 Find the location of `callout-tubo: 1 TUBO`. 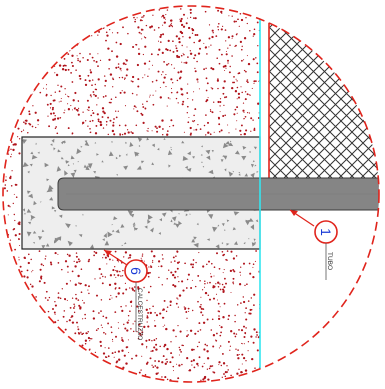

callout-tubo: 1 TUBO is located at coordinates (313, 244).